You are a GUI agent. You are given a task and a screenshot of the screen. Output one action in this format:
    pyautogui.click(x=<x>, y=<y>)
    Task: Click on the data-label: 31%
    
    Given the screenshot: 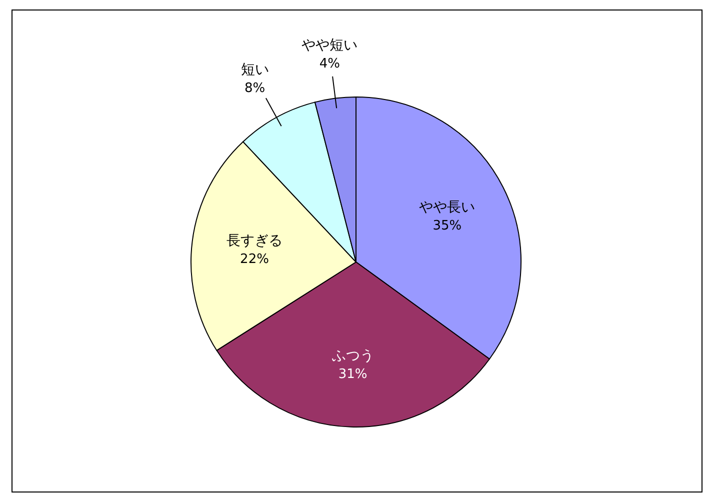 What is the action you would take?
    pyautogui.click(x=353, y=374)
    